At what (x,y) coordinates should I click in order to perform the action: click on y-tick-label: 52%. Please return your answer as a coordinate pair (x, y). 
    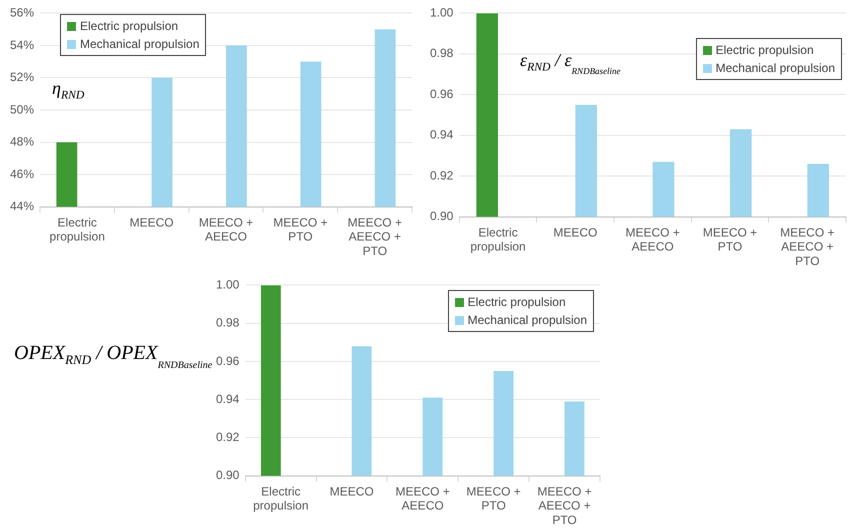
    Looking at the image, I should click on (22, 77).